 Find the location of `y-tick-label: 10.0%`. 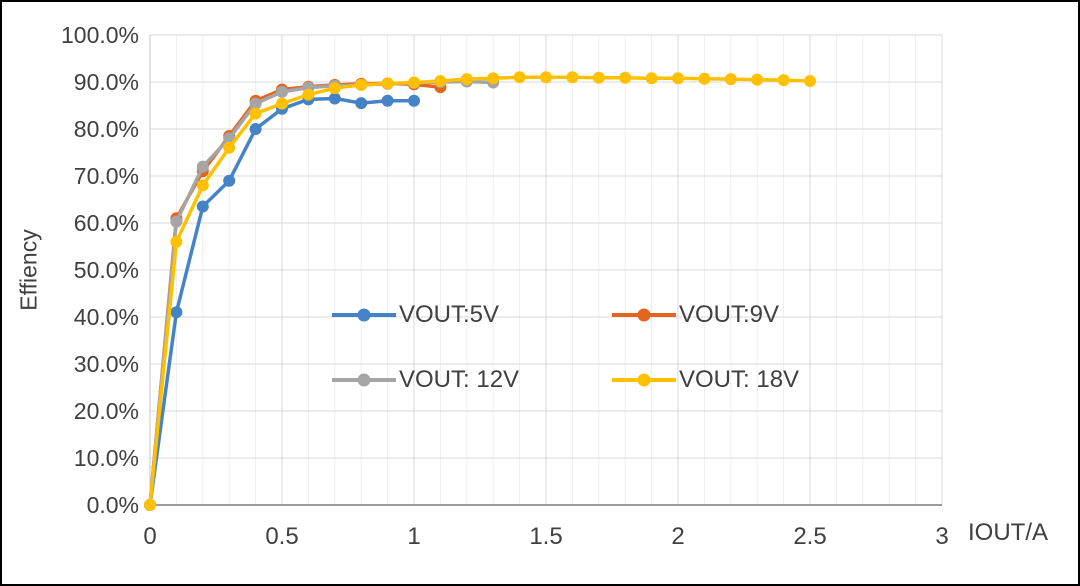

y-tick-label: 10.0% is located at coordinates (106, 458).